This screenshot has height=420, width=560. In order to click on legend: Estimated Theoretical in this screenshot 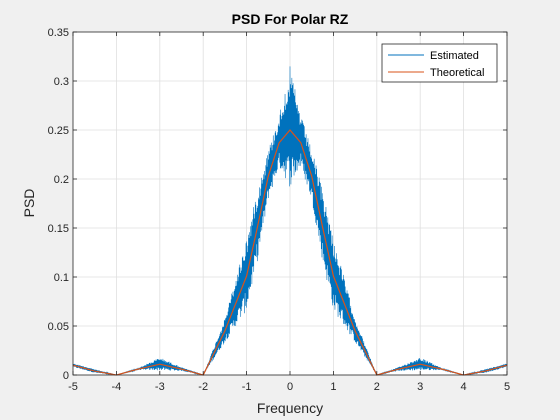, I will do `click(439, 63)`.